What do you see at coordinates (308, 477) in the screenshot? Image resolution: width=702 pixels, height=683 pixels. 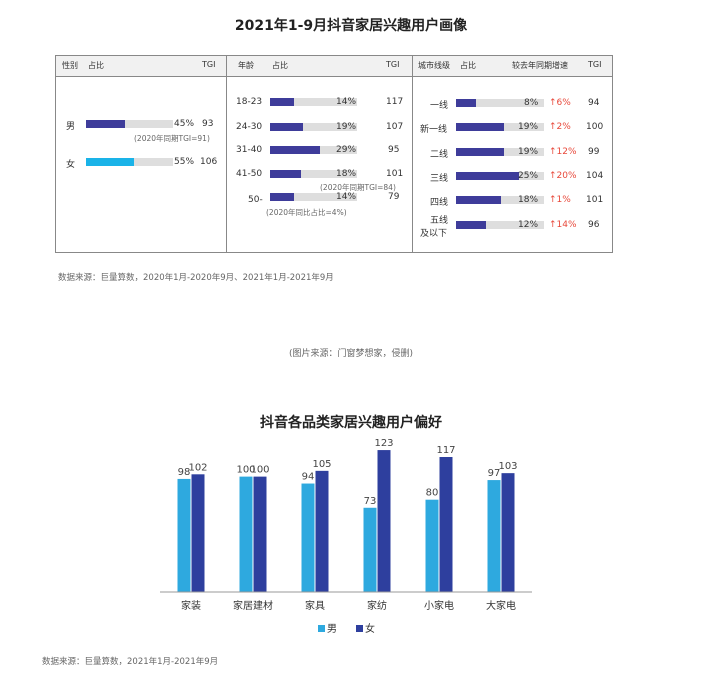 I see `data-label: 94` at bounding box center [308, 477].